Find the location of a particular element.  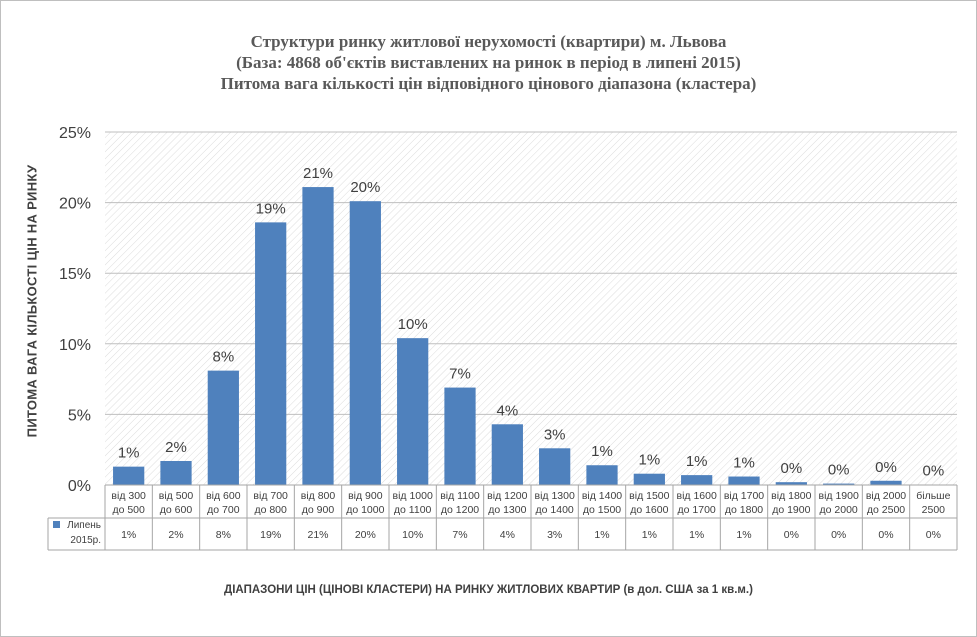

data-label: 4% is located at coordinates (507, 410).